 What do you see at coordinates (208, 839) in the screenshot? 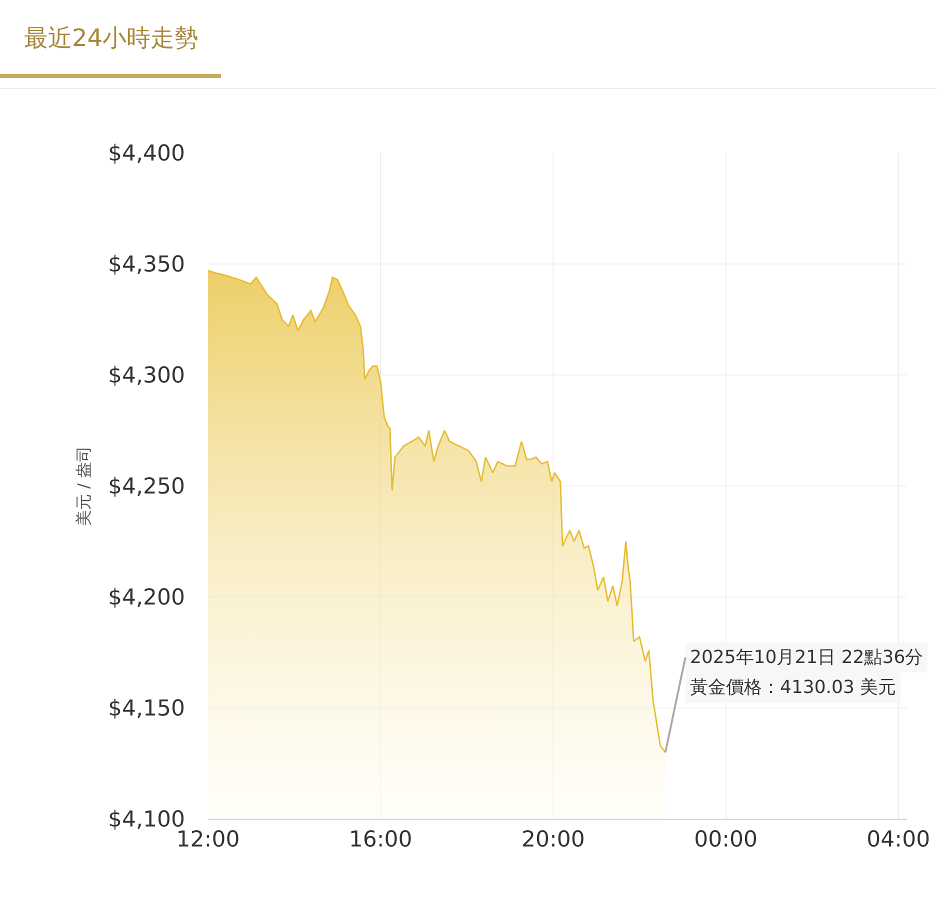
I see `x-tick-label: 12:00` at bounding box center [208, 839].